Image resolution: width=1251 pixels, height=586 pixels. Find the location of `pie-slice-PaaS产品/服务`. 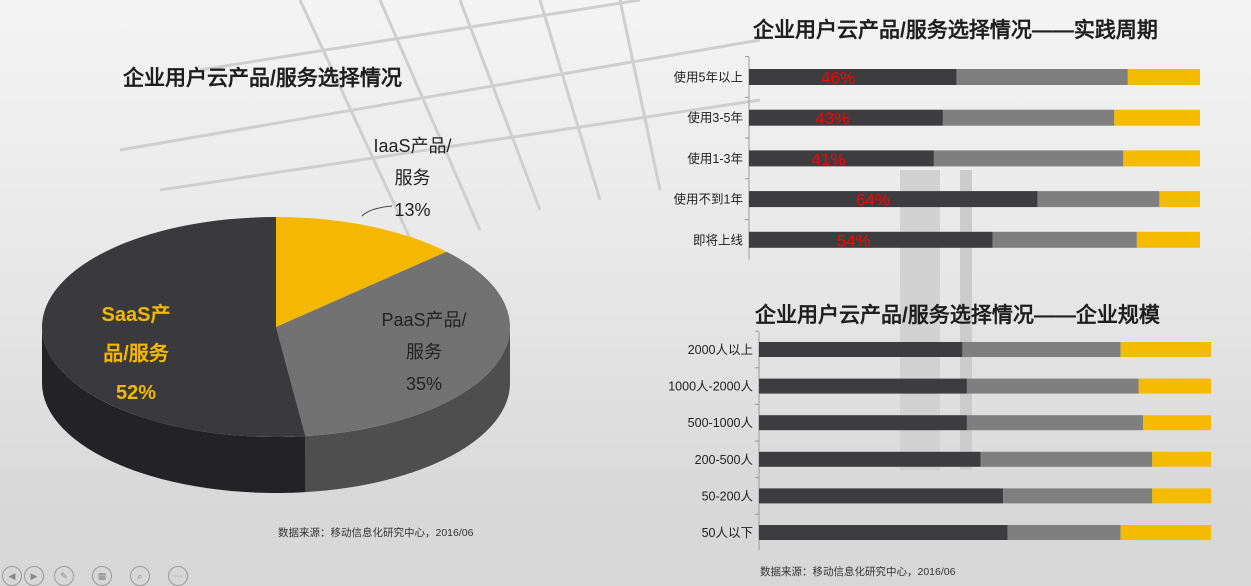

pie-slice-PaaS产品/服务 is located at coordinates (393, 344).